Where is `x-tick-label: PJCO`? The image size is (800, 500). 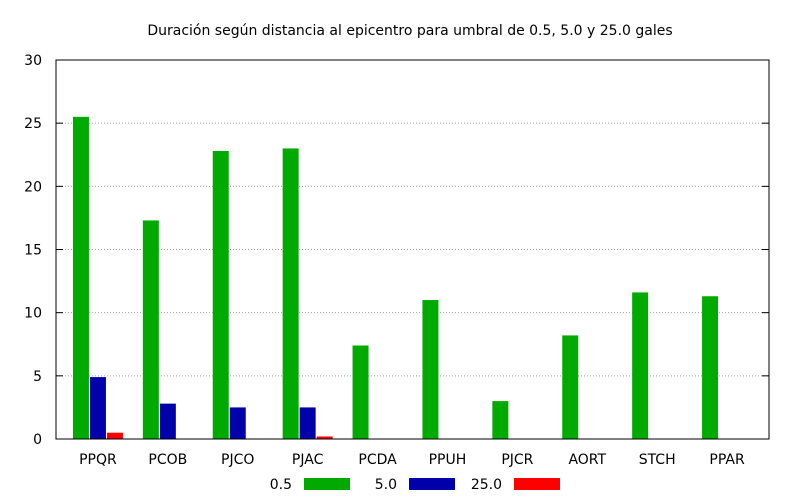
x-tick-label: PJCO is located at coordinates (237, 460).